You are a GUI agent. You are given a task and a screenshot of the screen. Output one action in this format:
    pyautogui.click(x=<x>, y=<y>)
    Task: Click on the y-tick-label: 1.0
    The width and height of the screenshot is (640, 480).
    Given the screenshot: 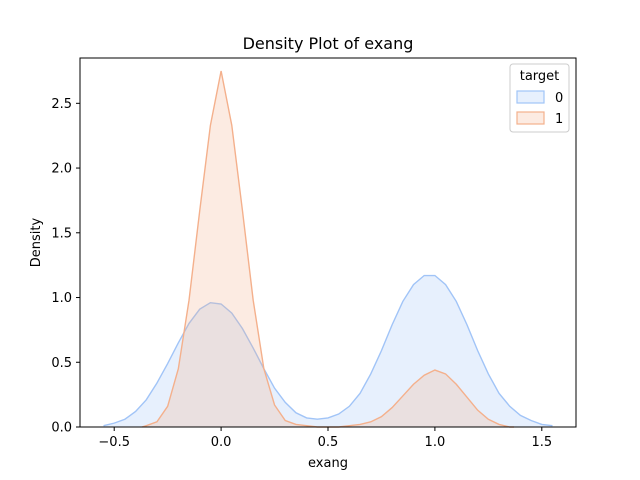 What is the action you would take?
    pyautogui.click(x=61, y=298)
    